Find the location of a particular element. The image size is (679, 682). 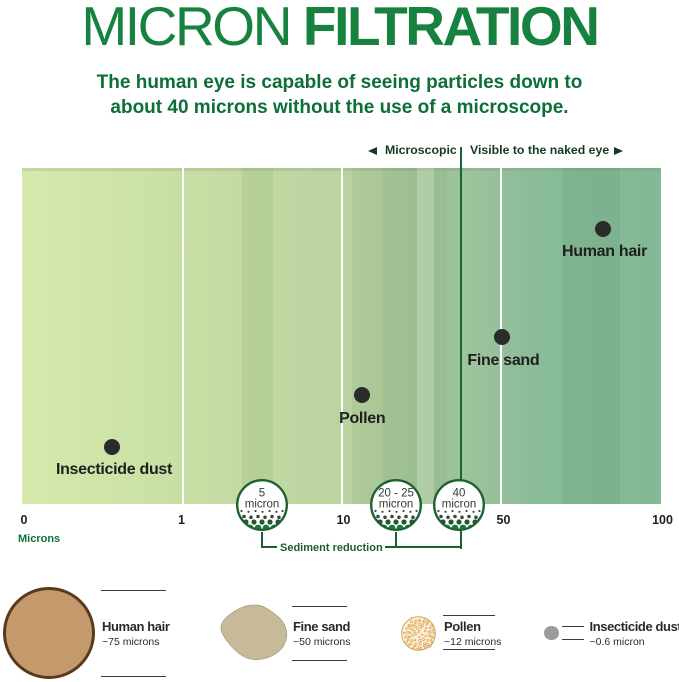

svg-text: 20 - 25 is located at coordinates (396, 494).